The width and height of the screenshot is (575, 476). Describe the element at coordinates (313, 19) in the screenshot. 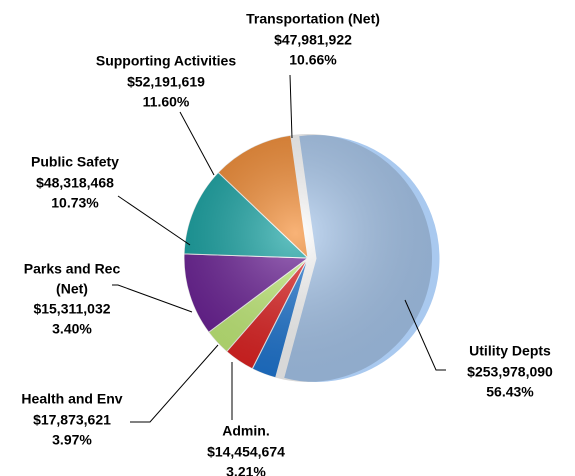

I see `slice-label: Transportation (Net)` at that location.